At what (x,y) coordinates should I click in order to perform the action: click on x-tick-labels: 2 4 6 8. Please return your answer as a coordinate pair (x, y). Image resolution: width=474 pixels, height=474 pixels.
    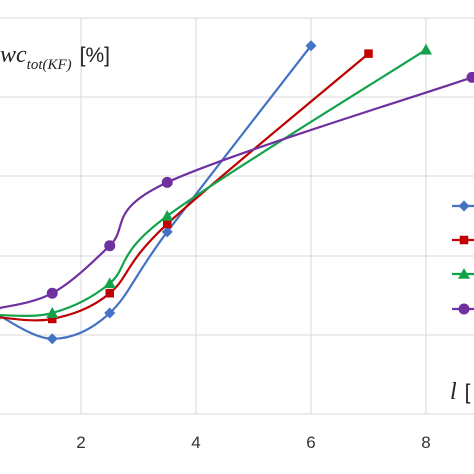
    Looking at the image, I should click on (253, 442).